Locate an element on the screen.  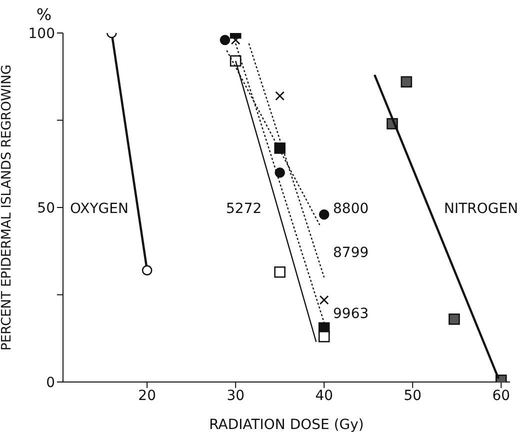
y-tick-label: 50 is located at coordinates (46, 208).